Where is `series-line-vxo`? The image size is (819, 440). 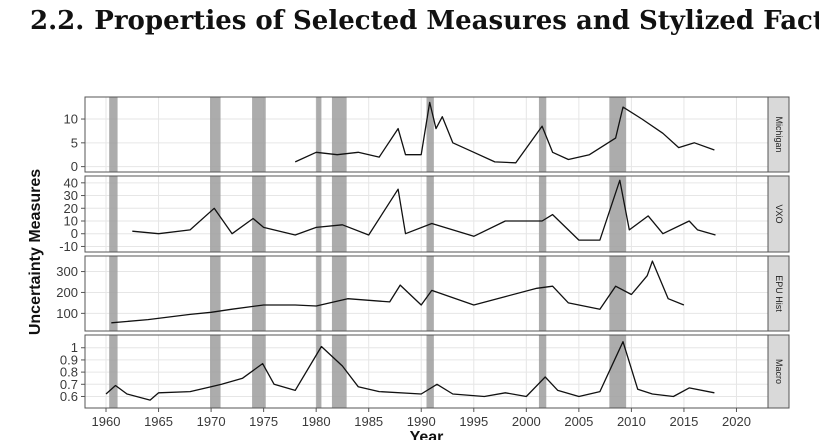 series-line-vxo is located at coordinates (424, 210).